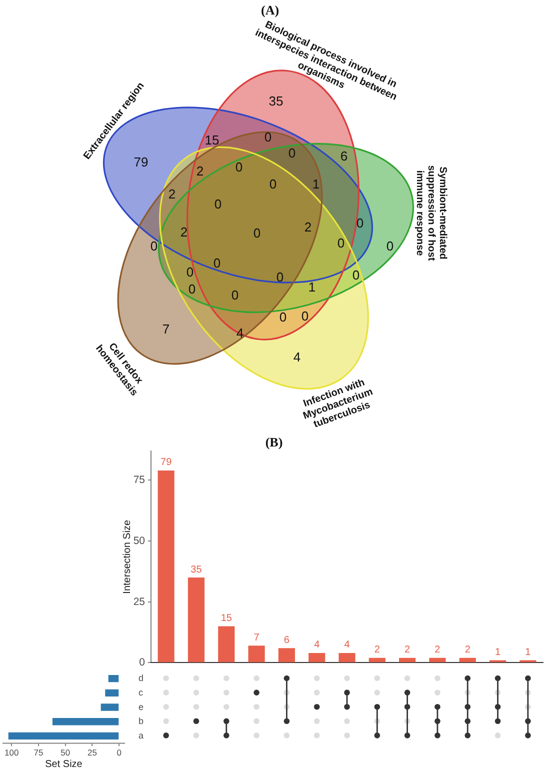 This screenshot has width=550, height=771. I want to click on x-tick-label: 100, so click(11, 752).